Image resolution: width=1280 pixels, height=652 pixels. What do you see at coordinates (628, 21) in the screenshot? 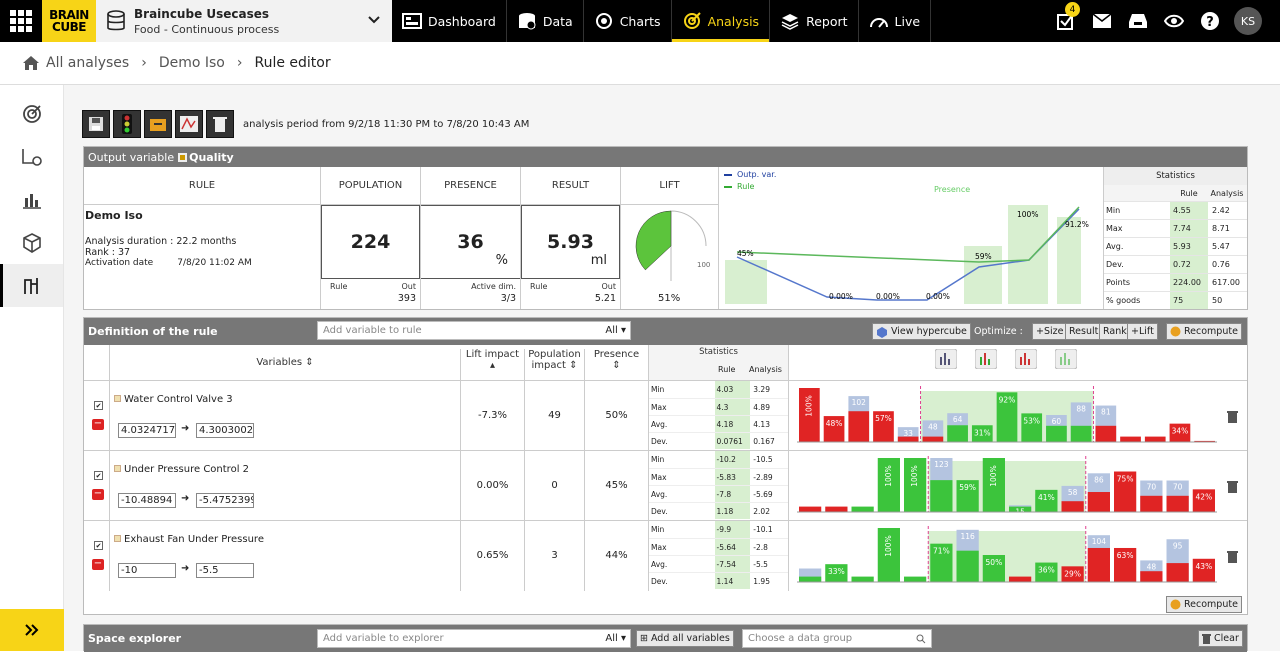
I see `tab-charts: Charts` at bounding box center [628, 21].